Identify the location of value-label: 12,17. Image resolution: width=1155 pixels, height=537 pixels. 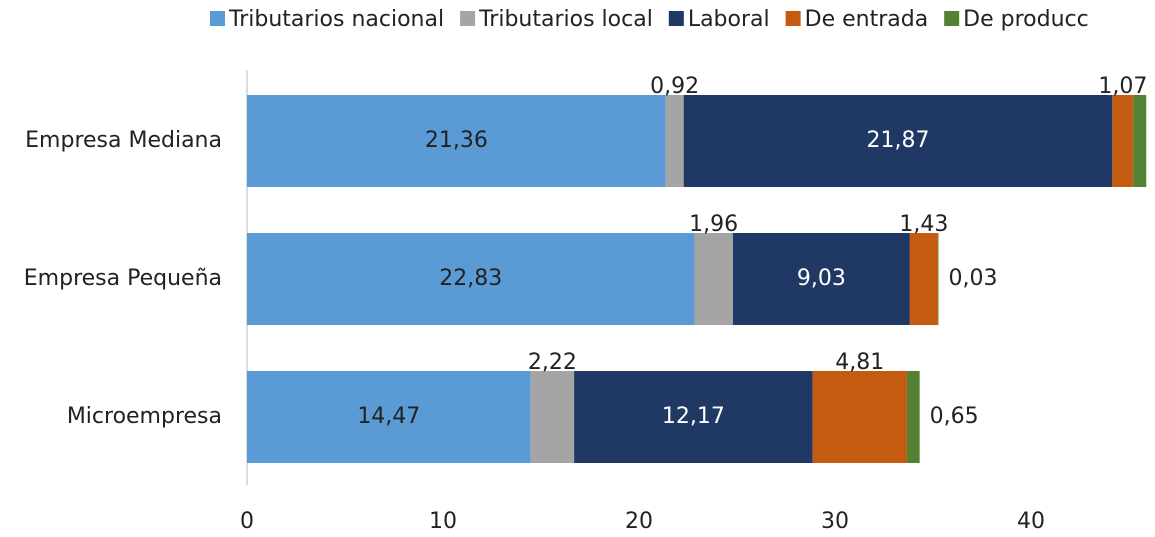
(693, 416).